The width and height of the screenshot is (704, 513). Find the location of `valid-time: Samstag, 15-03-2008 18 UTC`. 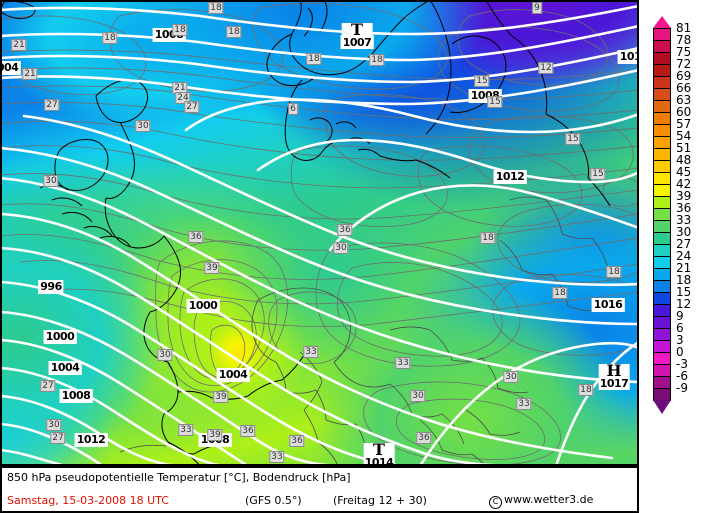

valid-time: Samstag, 15-03-2008 18 UTC is located at coordinates (88, 500).